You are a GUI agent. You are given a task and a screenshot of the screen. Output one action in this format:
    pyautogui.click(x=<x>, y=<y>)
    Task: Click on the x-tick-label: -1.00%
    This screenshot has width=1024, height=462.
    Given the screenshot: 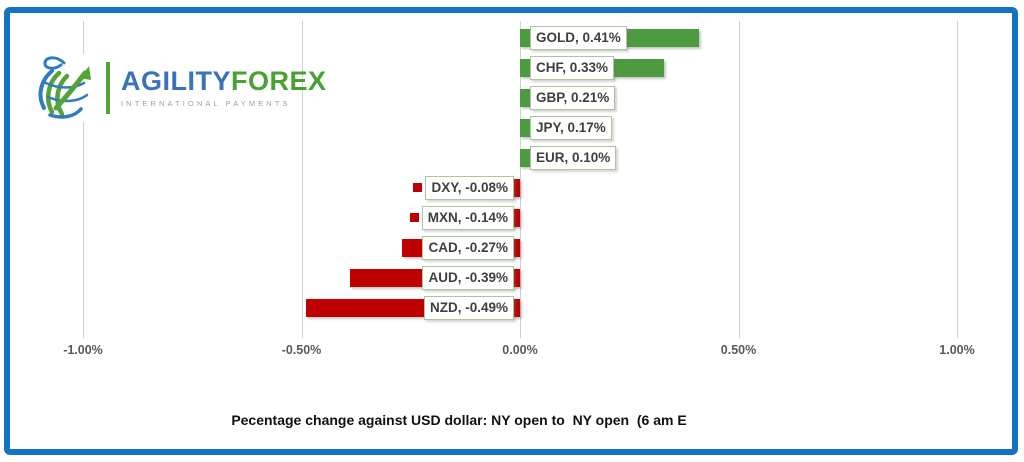 What is the action you would take?
    pyautogui.click(x=83, y=350)
    